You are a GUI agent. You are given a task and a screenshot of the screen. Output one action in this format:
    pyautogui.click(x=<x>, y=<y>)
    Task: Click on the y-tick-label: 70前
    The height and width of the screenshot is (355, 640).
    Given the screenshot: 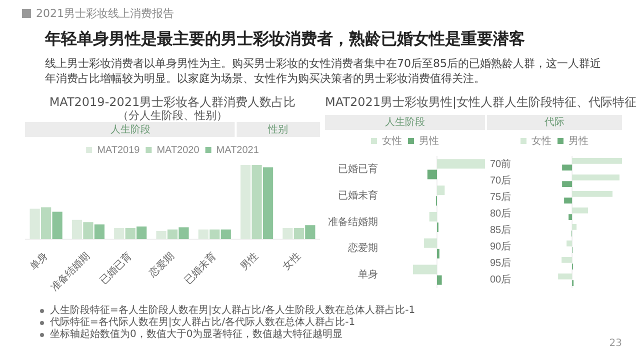 What is the action you would take?
    pyautogui.click(x=501, y=164)
    